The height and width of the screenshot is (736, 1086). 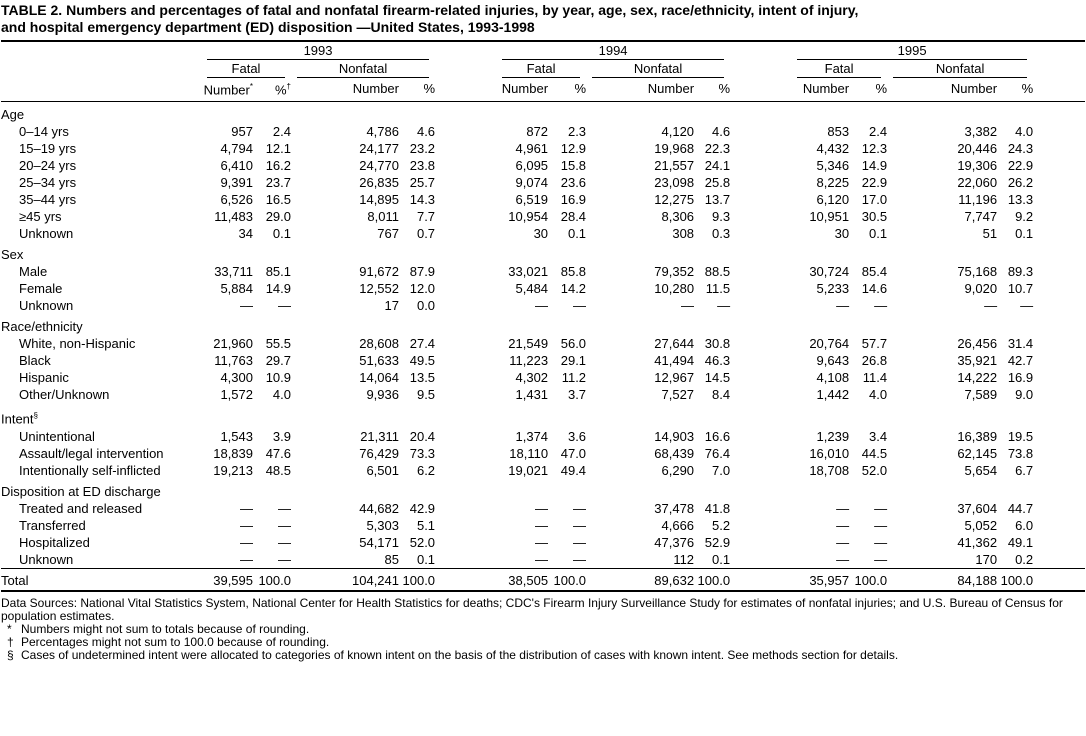 I want to click on cell: 872, so click(x=537, y=132).